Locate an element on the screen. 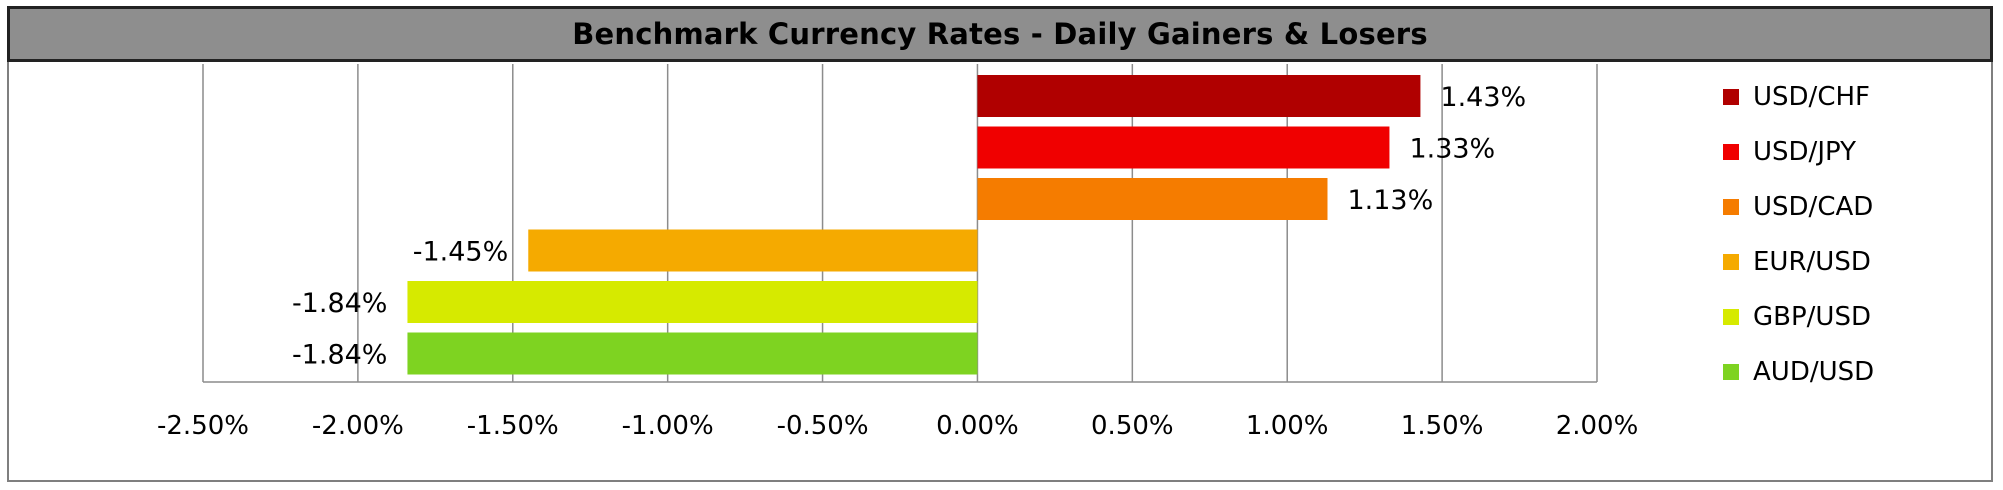 The image size is (2003, 490). legend-label: EUR/USD is located at coordinates (1812, 262).